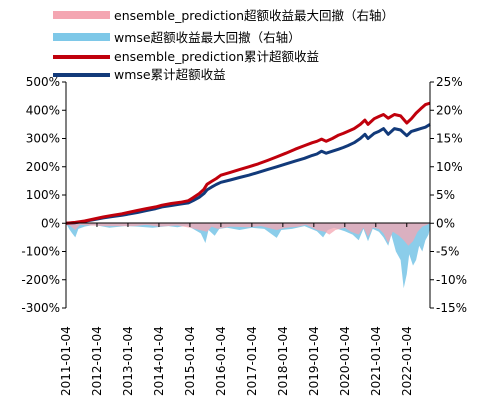 This screenshot has width=483, height=402. I want to click on x-tick-label: 2018-01-04, so click(283, 361).